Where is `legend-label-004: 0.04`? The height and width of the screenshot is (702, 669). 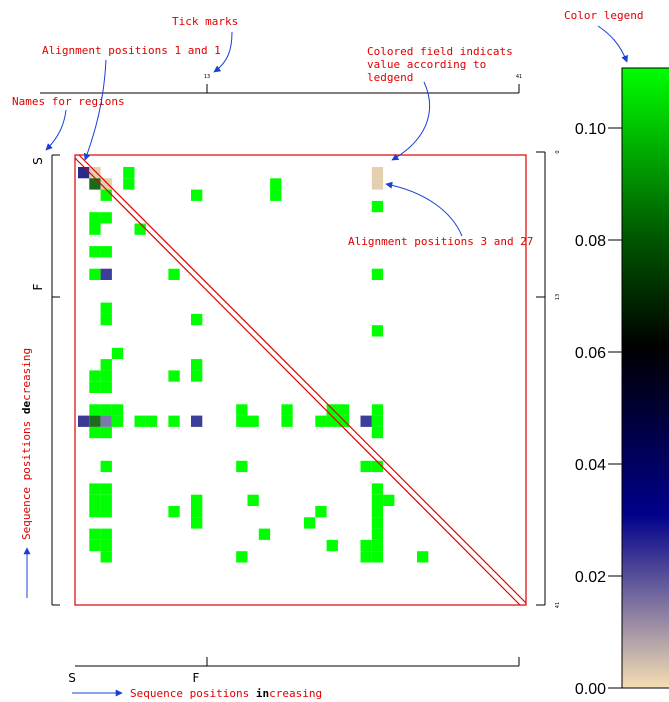 legend-label-004: 0.04 is located at coordinates (590, 465).